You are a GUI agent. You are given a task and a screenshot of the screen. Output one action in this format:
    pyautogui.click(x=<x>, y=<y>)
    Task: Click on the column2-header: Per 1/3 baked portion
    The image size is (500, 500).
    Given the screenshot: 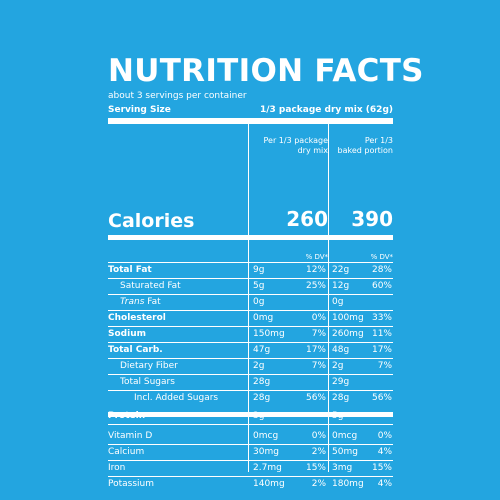 What is the action you would take?
    pyautogui.click(x=361, y=146)
    